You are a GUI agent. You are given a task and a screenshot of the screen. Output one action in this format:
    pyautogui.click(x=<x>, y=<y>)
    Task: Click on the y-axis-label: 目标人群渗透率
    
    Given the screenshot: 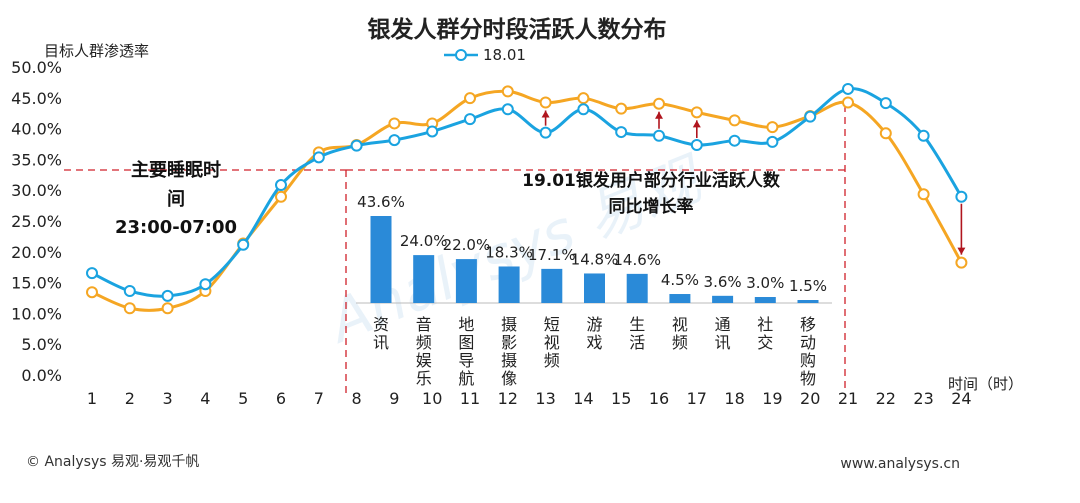 What is the action you would take?
    pyautogui.click(x=96, y=51)
    